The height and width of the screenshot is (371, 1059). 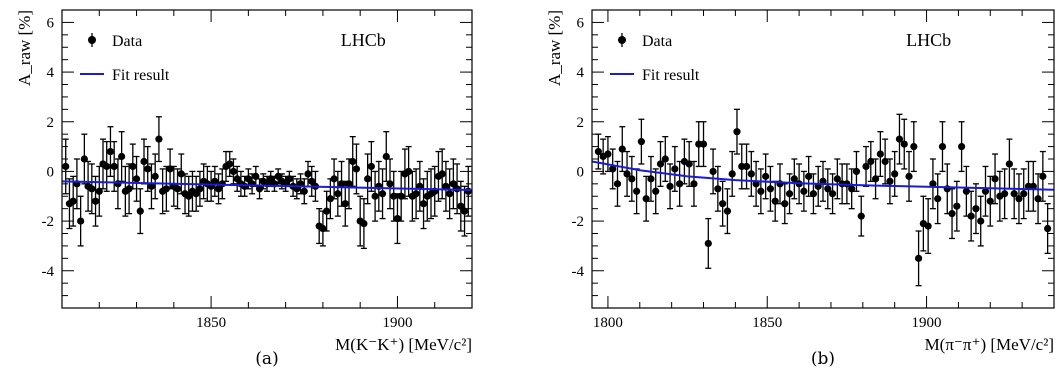 What do you see at coordinates (608, 323) in the screenshot?
I see `x-tick-label: 1800` at bounding box center [608, 323].